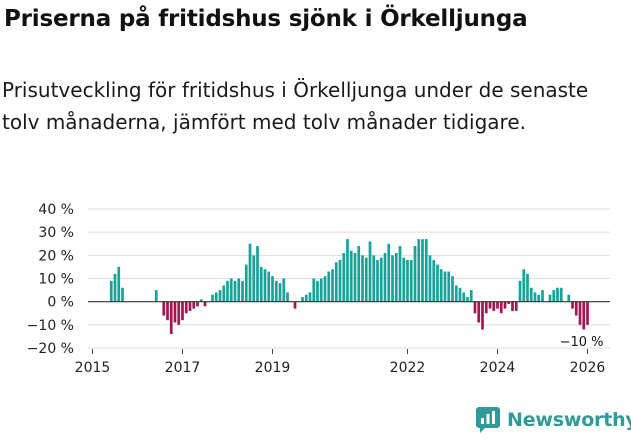 This screenshot has width=631, height=439. What do you see at coordinates (488, 420) in the screenshot?
I see `newsworthy-logo-icon` at bounding box center [488, 420].